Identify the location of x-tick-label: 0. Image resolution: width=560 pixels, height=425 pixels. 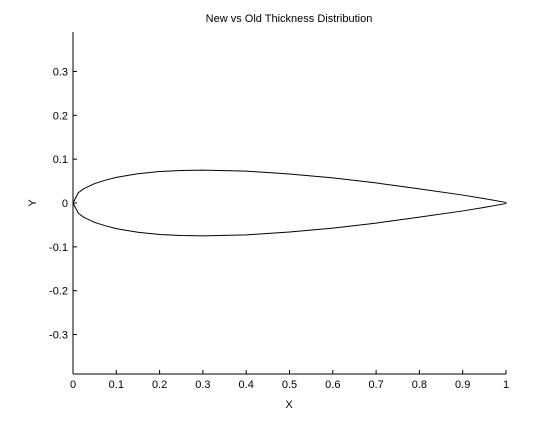
(73, 385).